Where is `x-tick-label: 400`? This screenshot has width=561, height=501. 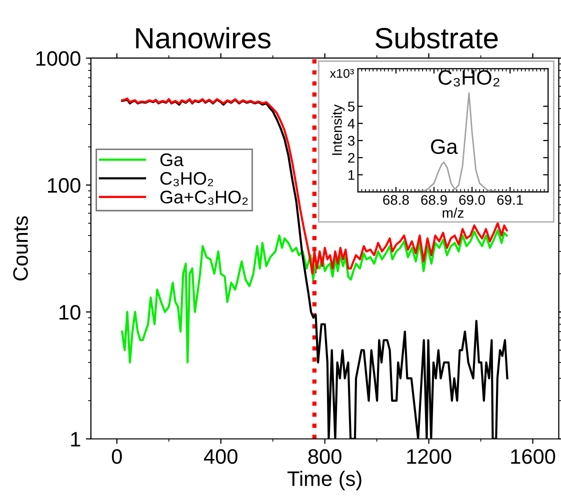
x-tick-label: 400 is located at coordinates (221, 456).